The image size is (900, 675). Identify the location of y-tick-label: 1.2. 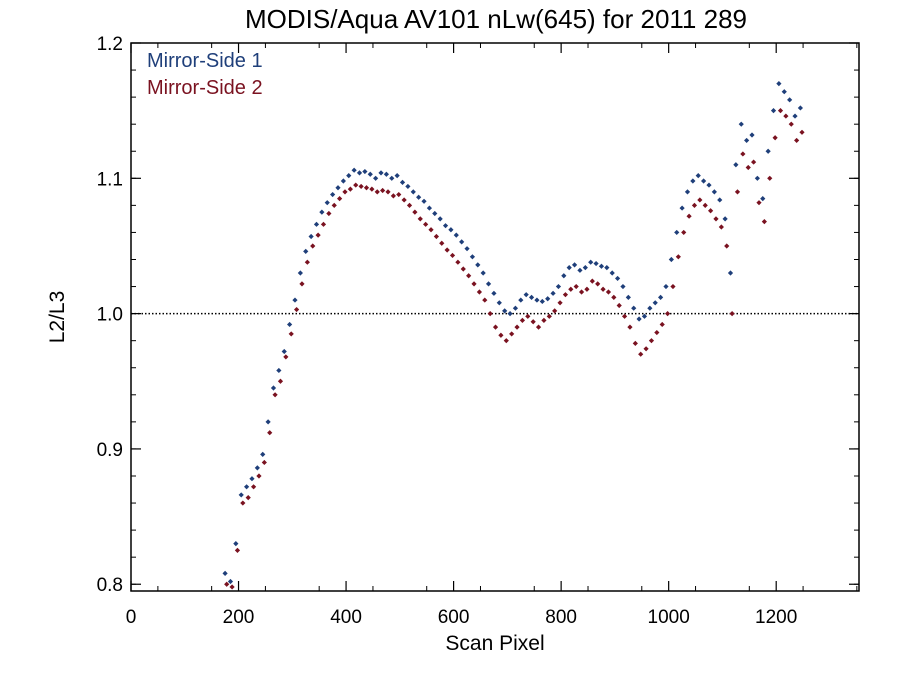
(110, 44).